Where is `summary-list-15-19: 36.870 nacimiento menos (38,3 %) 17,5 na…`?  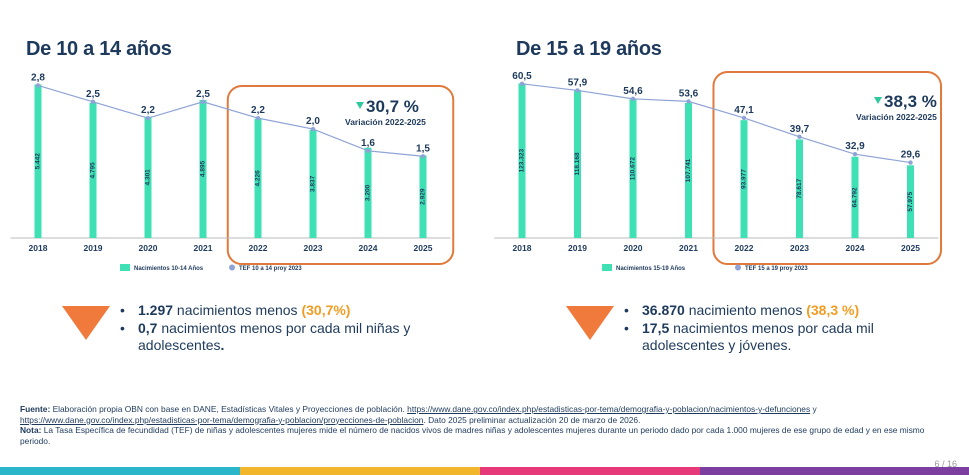
summary-list-15-19: 36.870 nacimiento menos (38,3 %) 17,5 na… is located at coordinates (766, 328).